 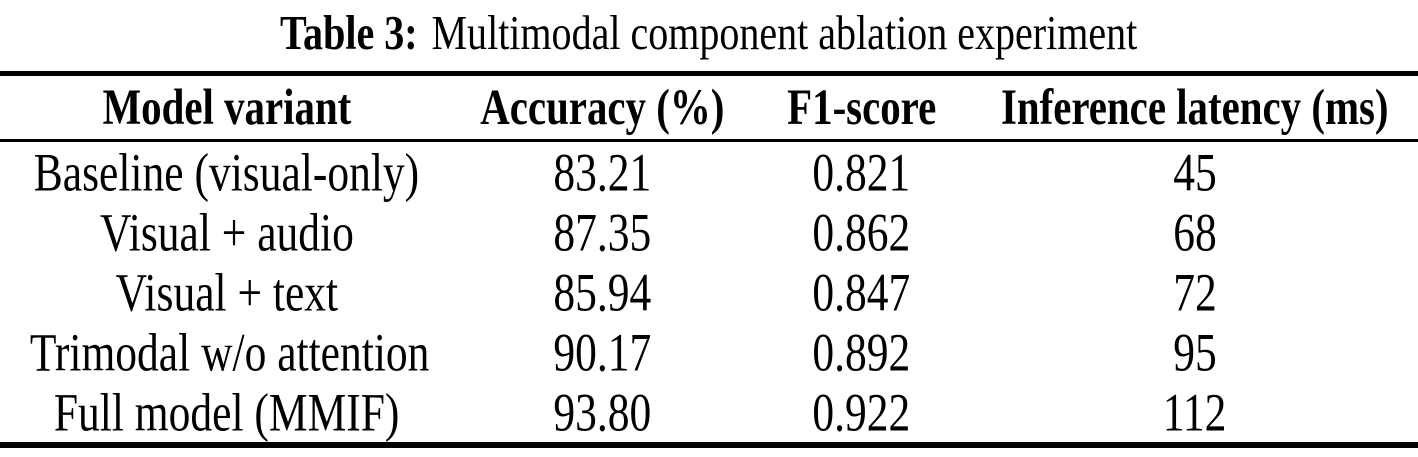 I want to click on column-header-model-variant: Model variant, so click(x=227, y=107).